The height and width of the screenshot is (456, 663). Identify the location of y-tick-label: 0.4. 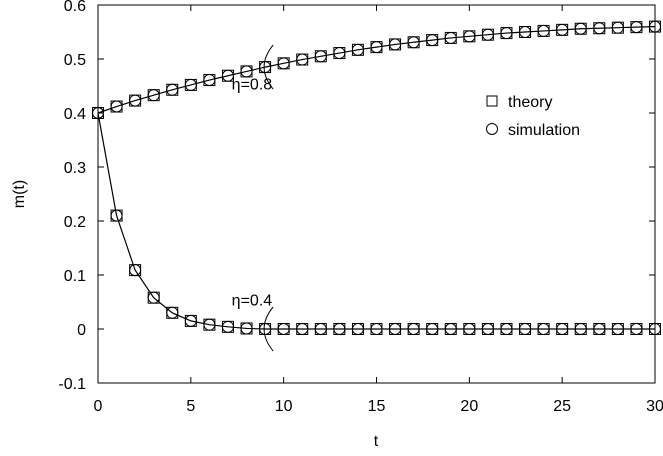
(75, 114).